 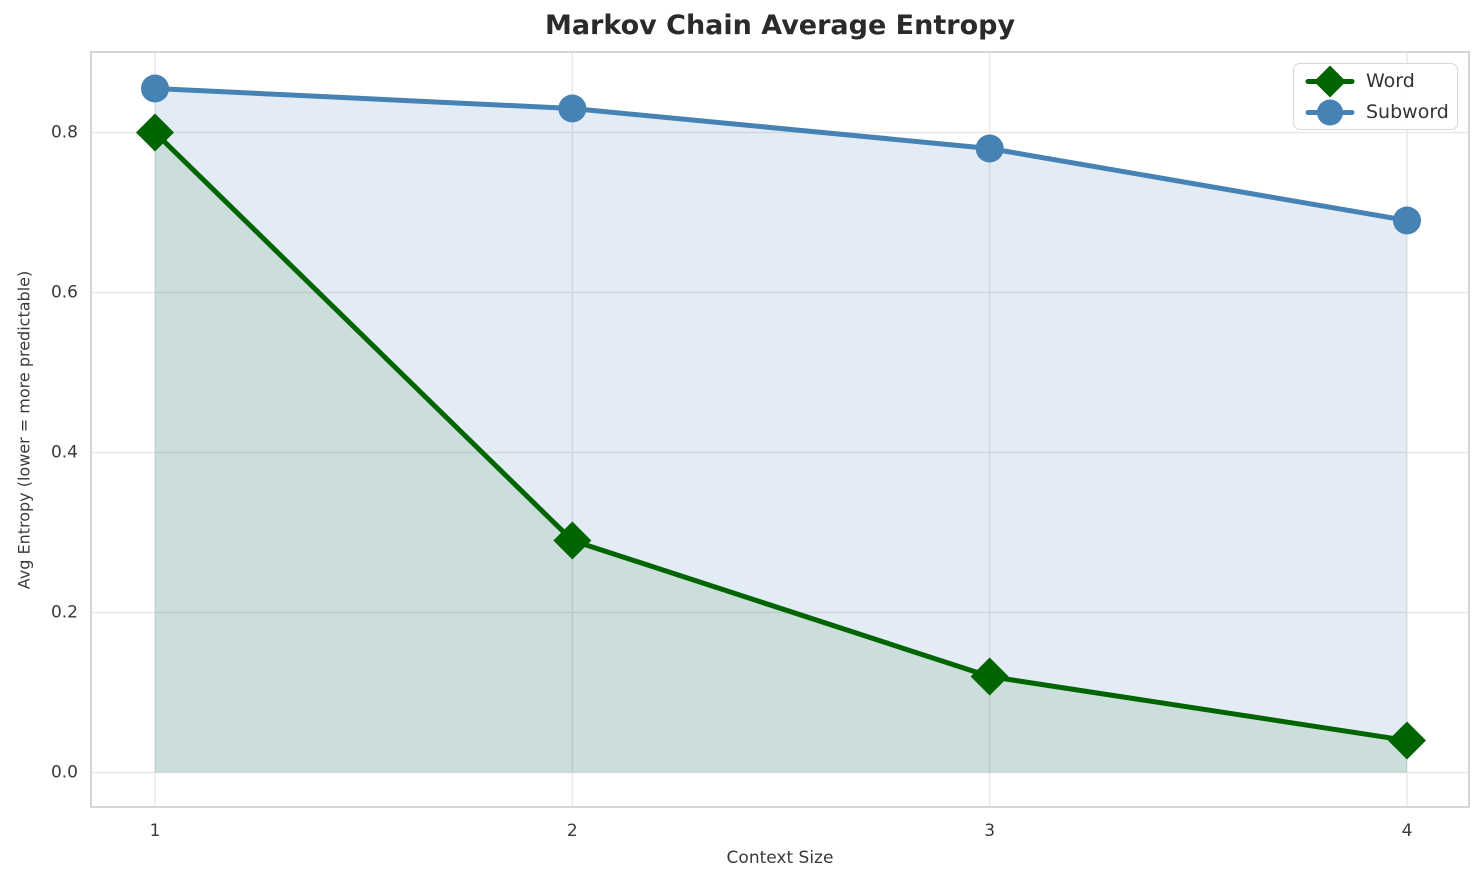 I want to click on x-tick-label: 1, so click(x=155, y=831).